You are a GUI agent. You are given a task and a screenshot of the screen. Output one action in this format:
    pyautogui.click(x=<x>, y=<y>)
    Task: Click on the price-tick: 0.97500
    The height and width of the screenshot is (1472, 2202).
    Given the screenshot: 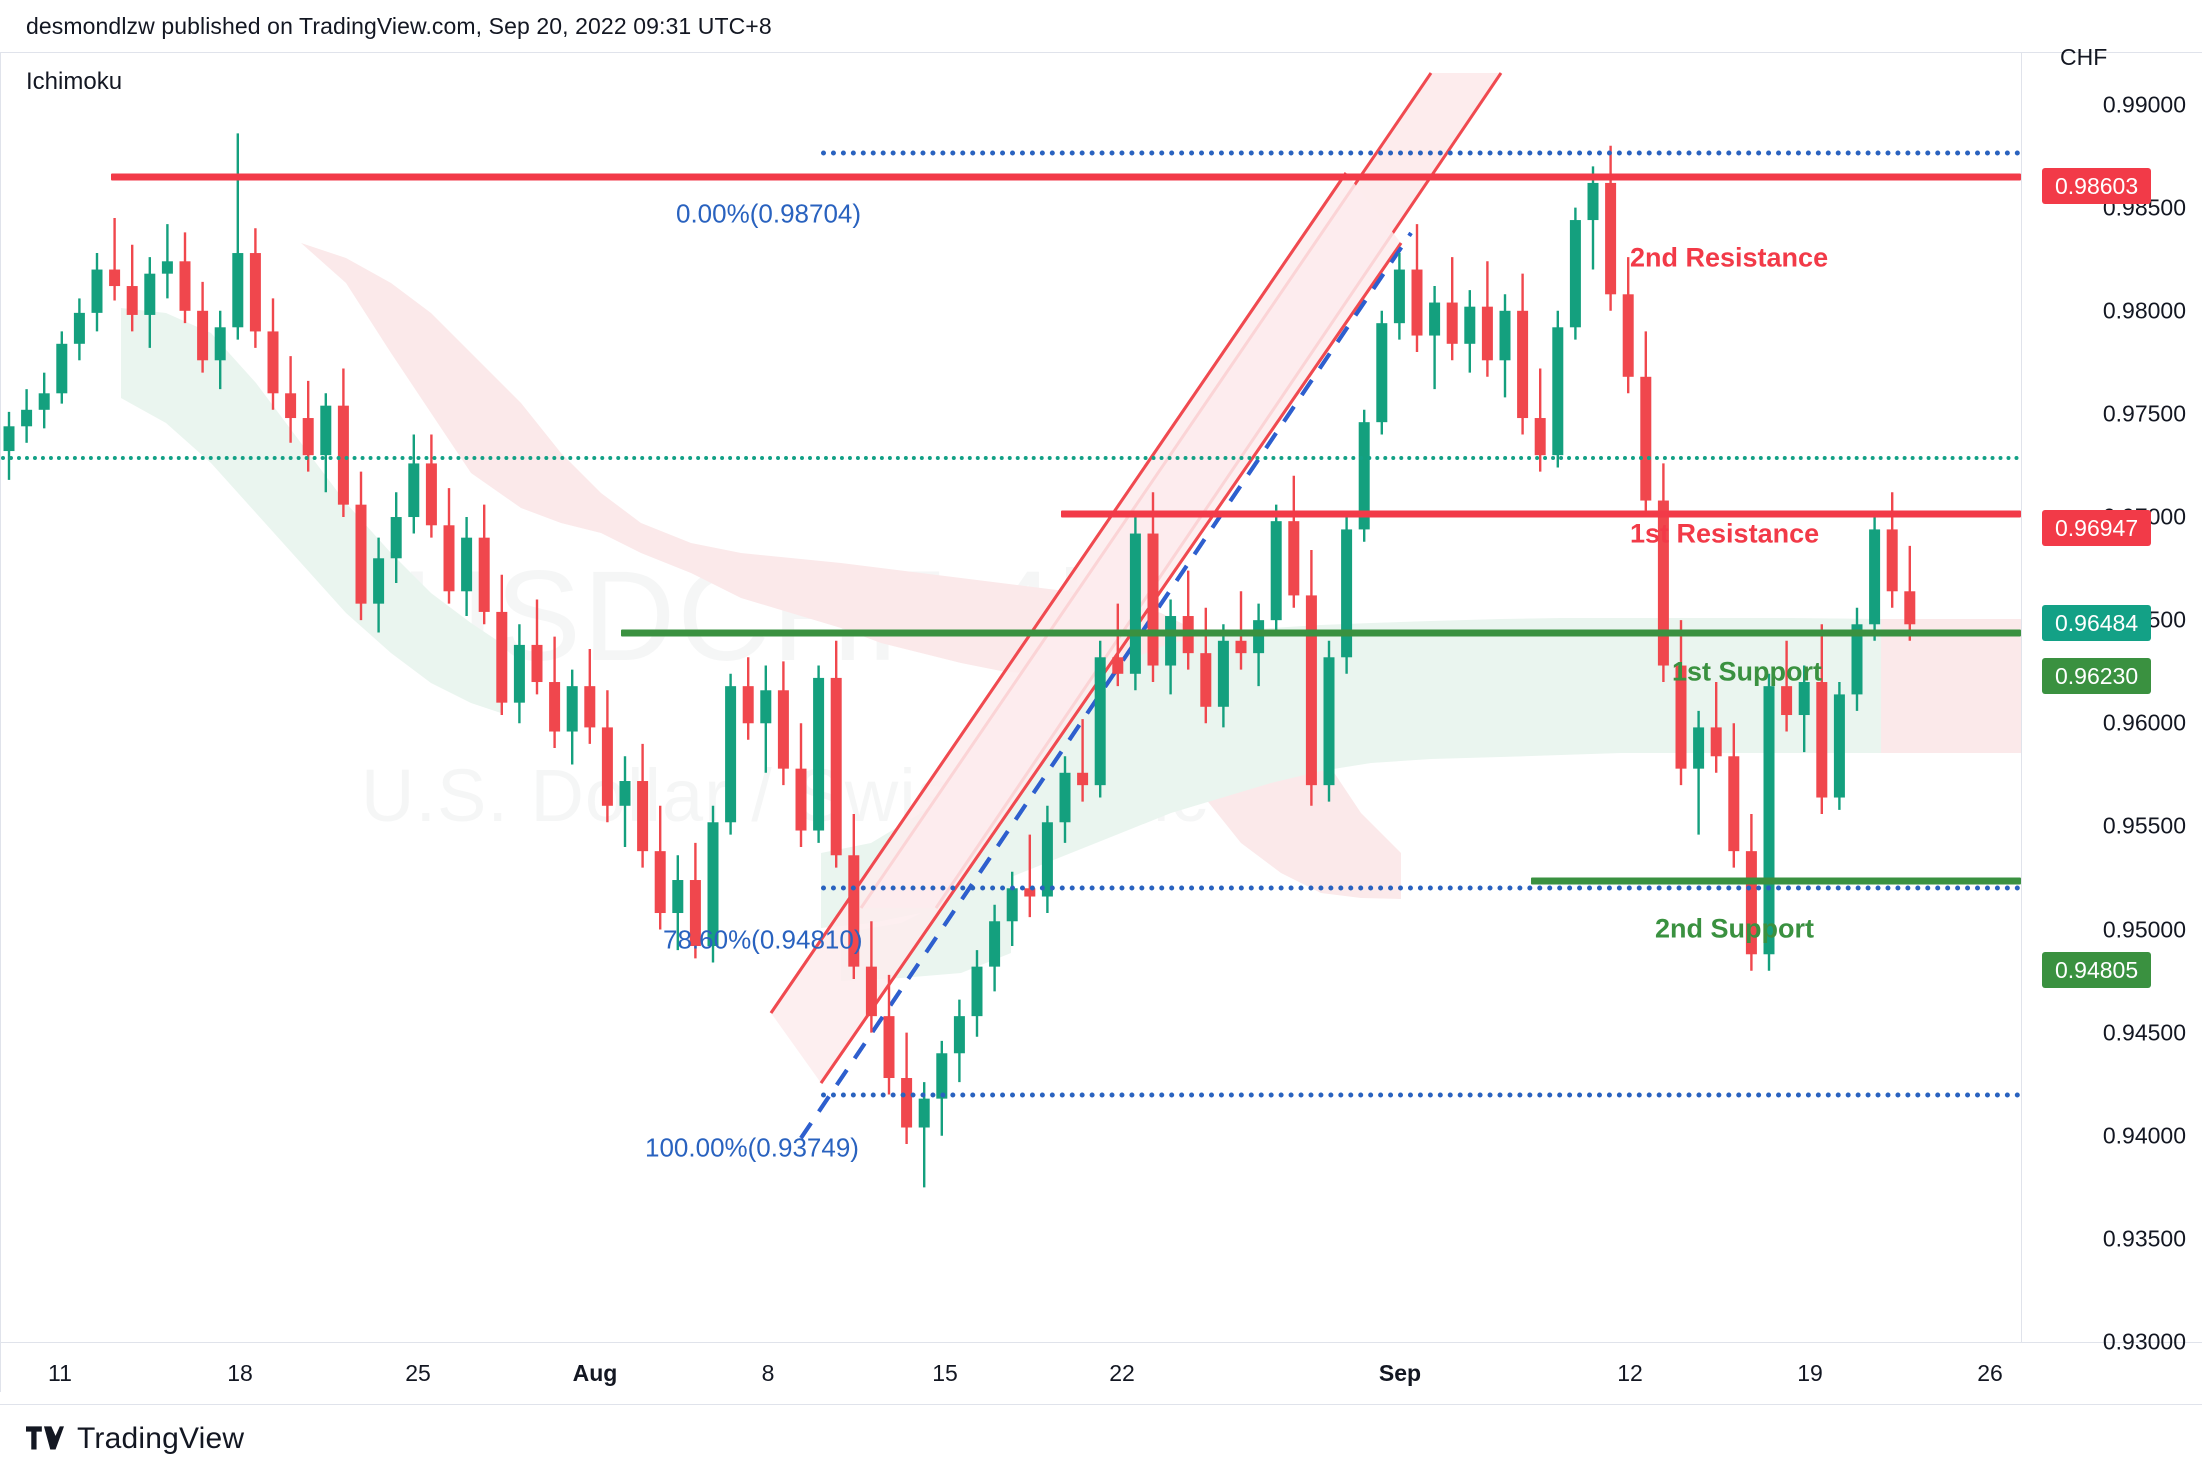 What is the action you would take?
    pyautogui.click(x=2144, y=413)
    